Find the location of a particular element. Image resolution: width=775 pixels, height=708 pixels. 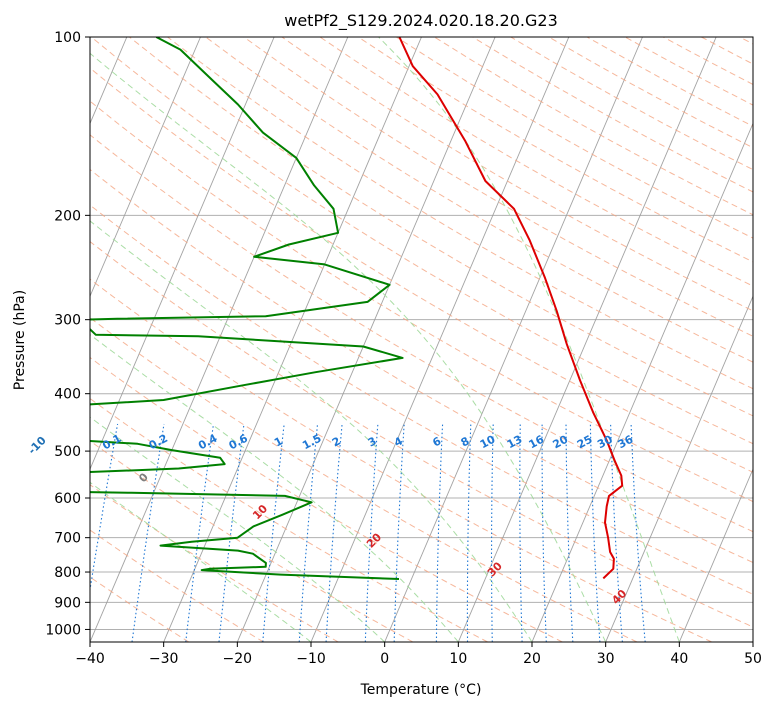

x-tick-label: 10 is located at coordinates (458, 659).